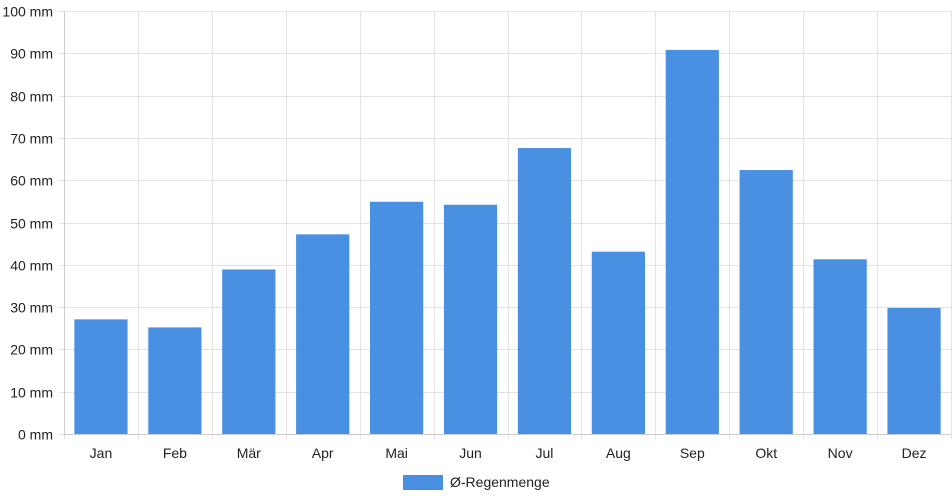 The width and height of the screenshot is (952, 500). Describe the element at coordinates (31, 139) in the screenshot. I see `y-tick-label: 70 mm` at that location.